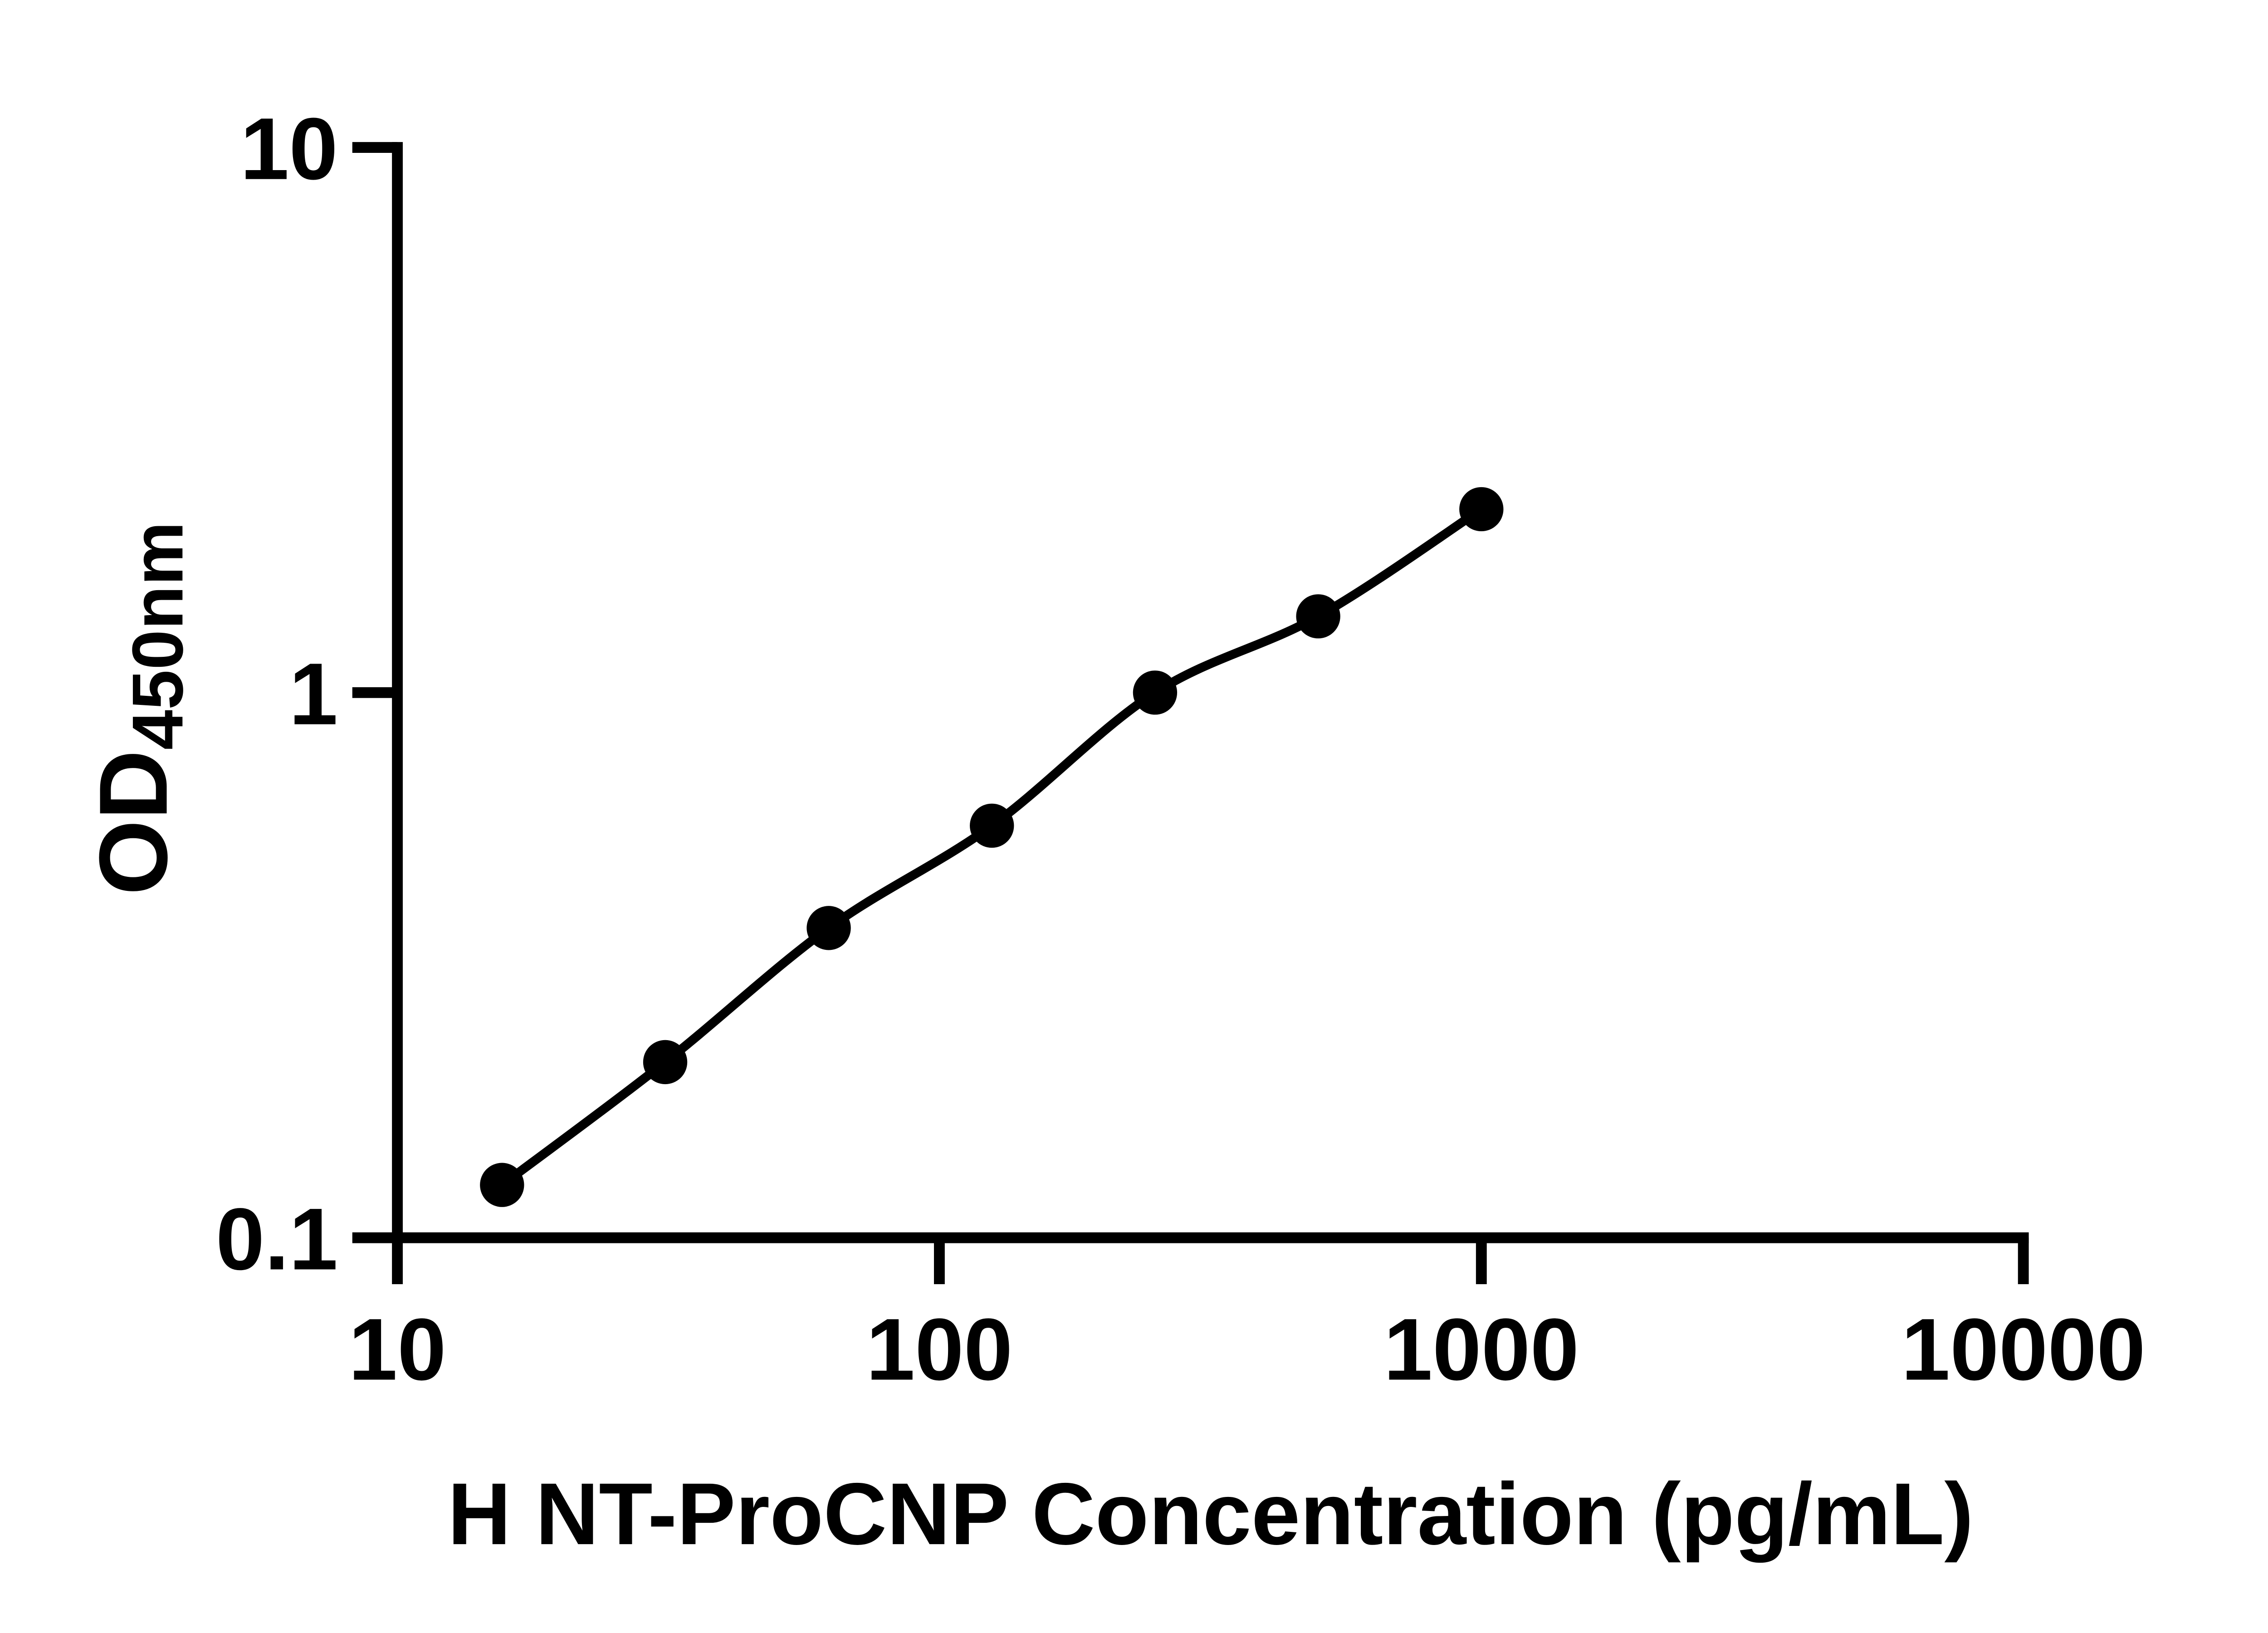 The width and height of the screenshot is (2268, 1633). What do you see at coordinates (1211, 1514) in the screenshot?
I see `x-axis-title: H NT-ProCNP Concentration (pg/mL)` at bounding box center [1211, 1514].